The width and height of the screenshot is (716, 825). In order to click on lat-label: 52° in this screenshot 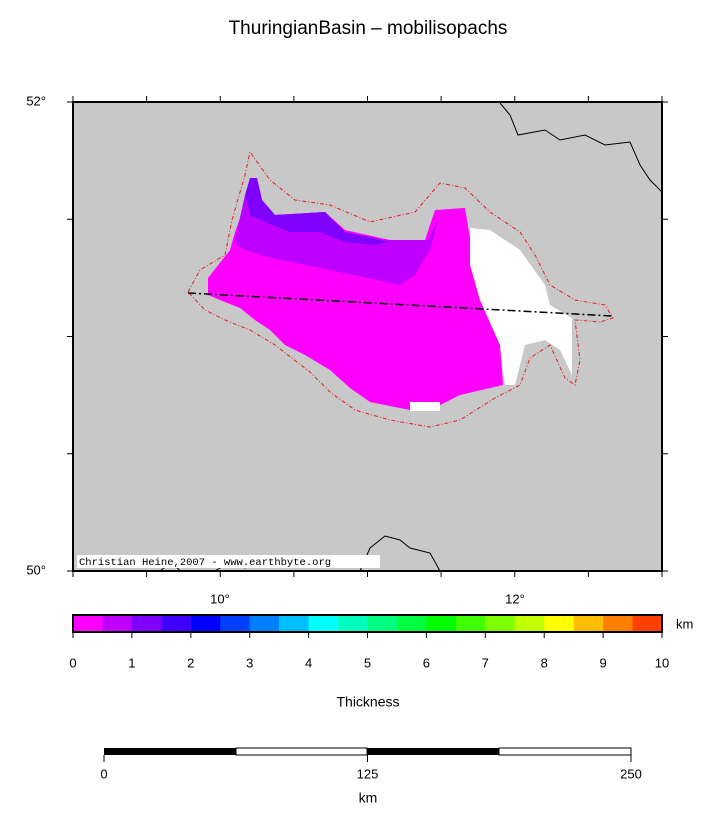, I will do `click(36, 100)`.